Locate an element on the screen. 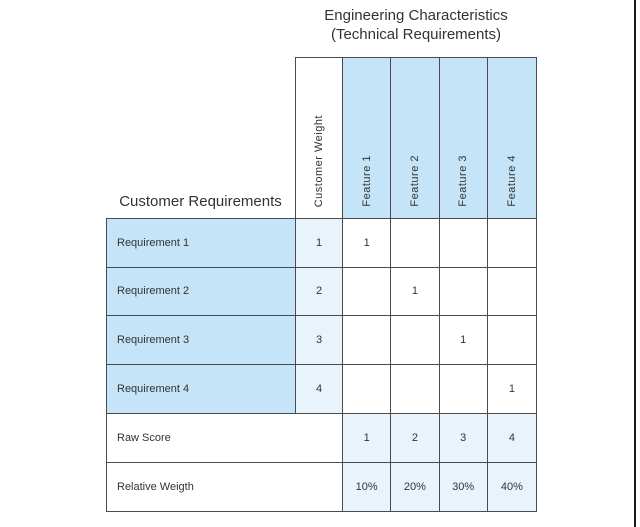 This screenshot has height=527, width=640. requirement-row-3: Requirement 3 3 1 is located at coordinates (321, 340).